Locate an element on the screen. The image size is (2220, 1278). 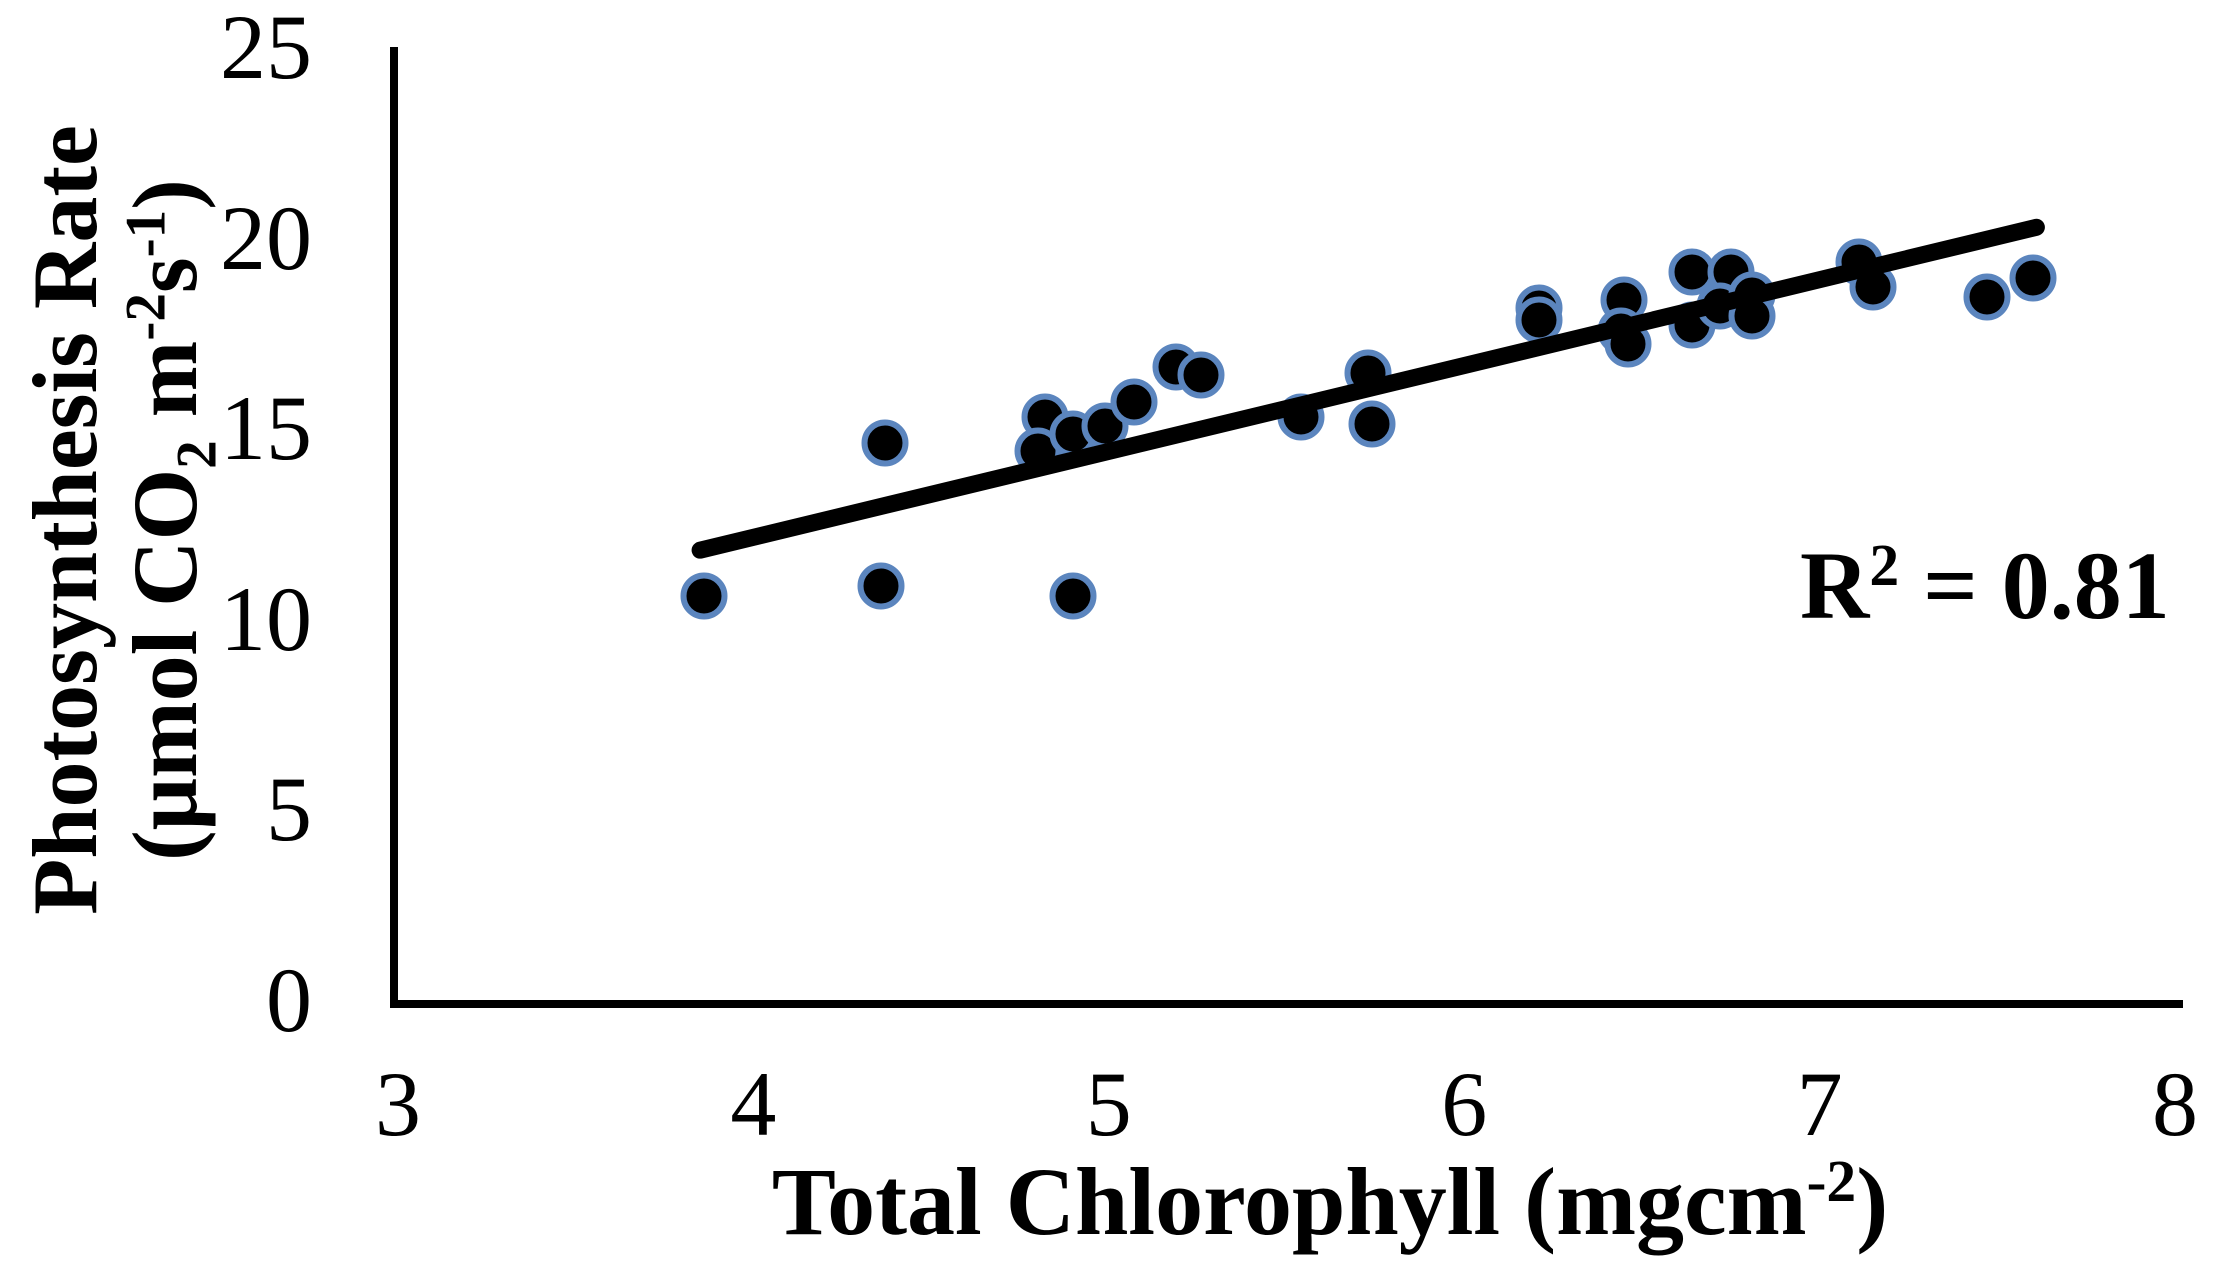
y-tick-label: 15 is located at coordinates (266, 428).